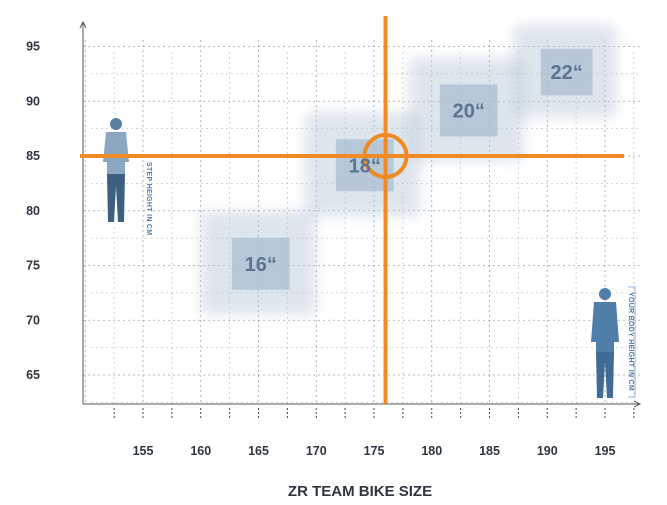  Describe the element at coordinates (83, 24) in the screenshot. I see `y-axis-arrow` at that location.